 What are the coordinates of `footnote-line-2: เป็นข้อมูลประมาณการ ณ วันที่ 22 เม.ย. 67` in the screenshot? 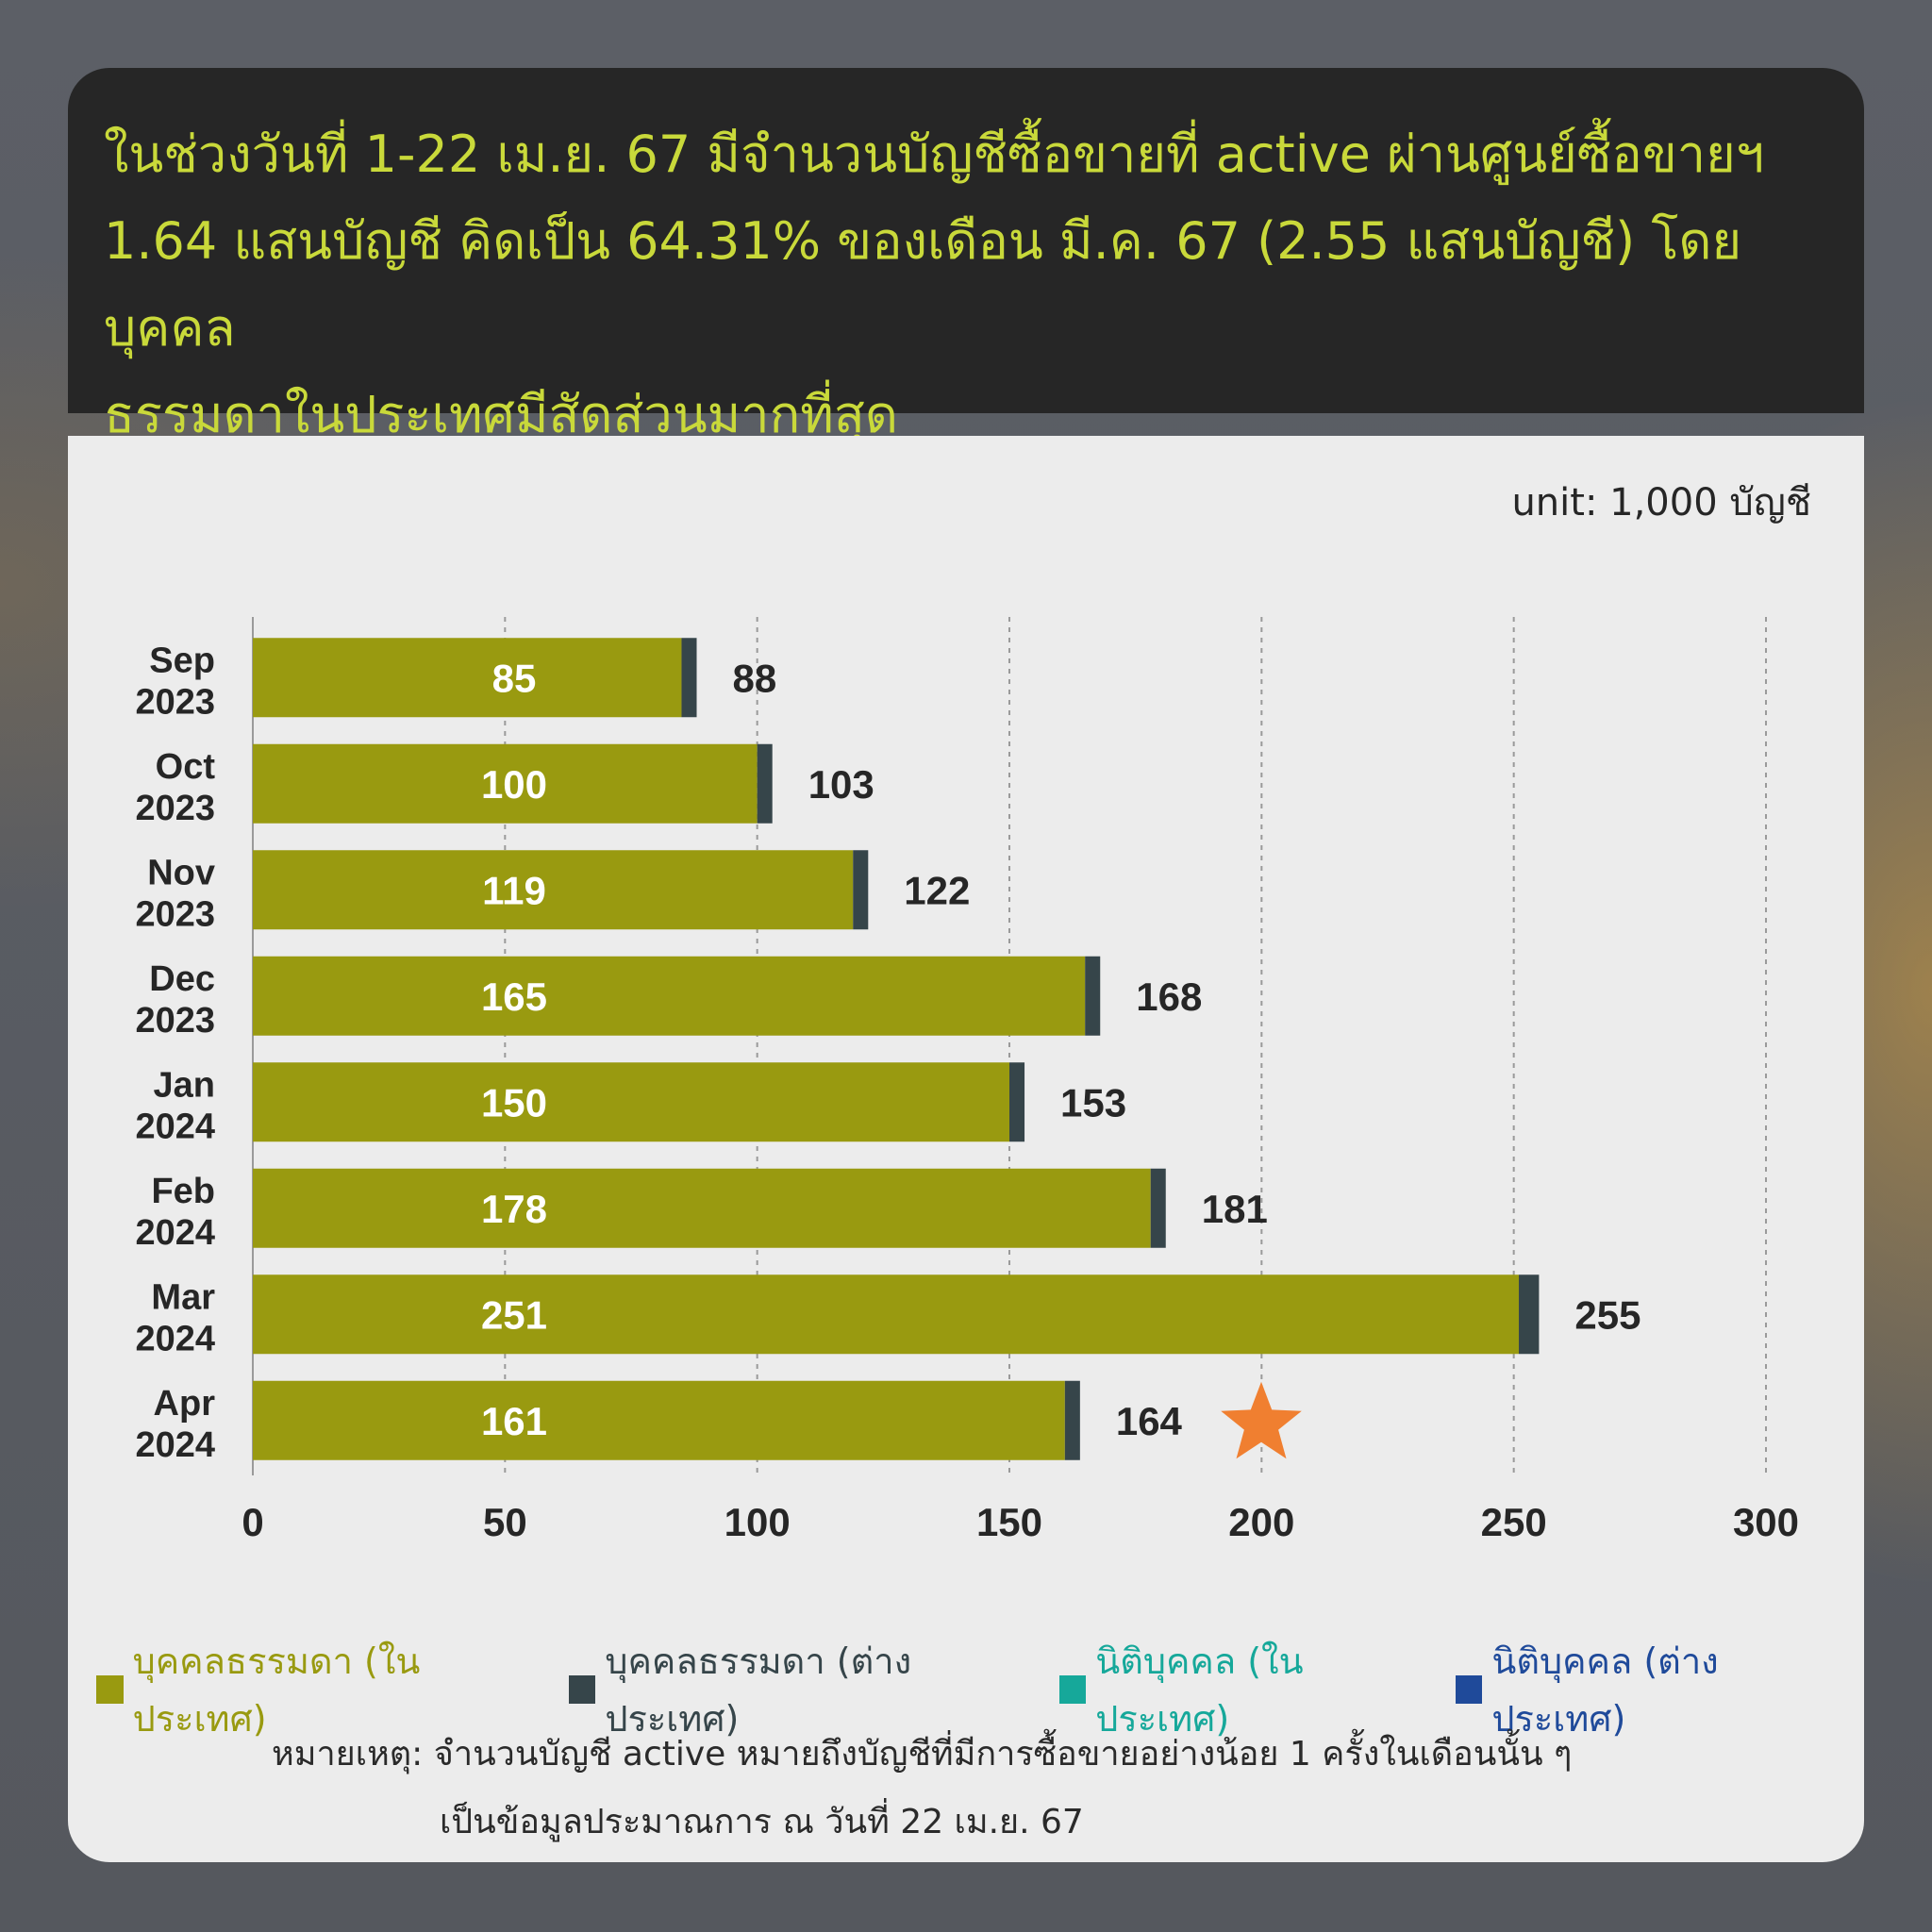 It's located at (762, 1822).